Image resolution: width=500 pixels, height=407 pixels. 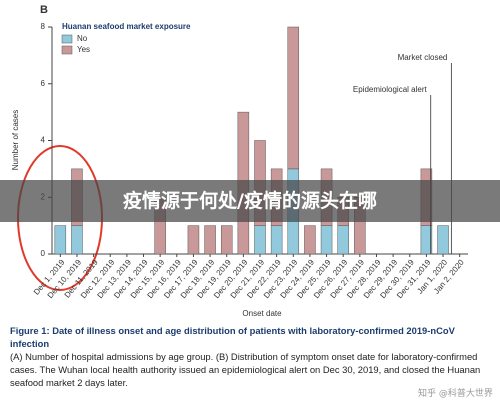 What do you see at coordinates (43, 26) in the screenshot?
I see `y-tick-label: 8` at bounding box center [43, 26].